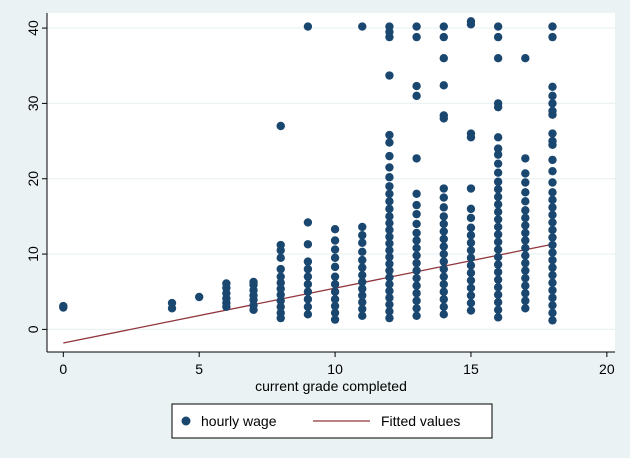 The width and height of the screenshot is (630, 458). What do you see at coordinates (332, 421) in the screenshot?
I see `legend: hourly wage Fitted values` at bounding box center [332, 421].